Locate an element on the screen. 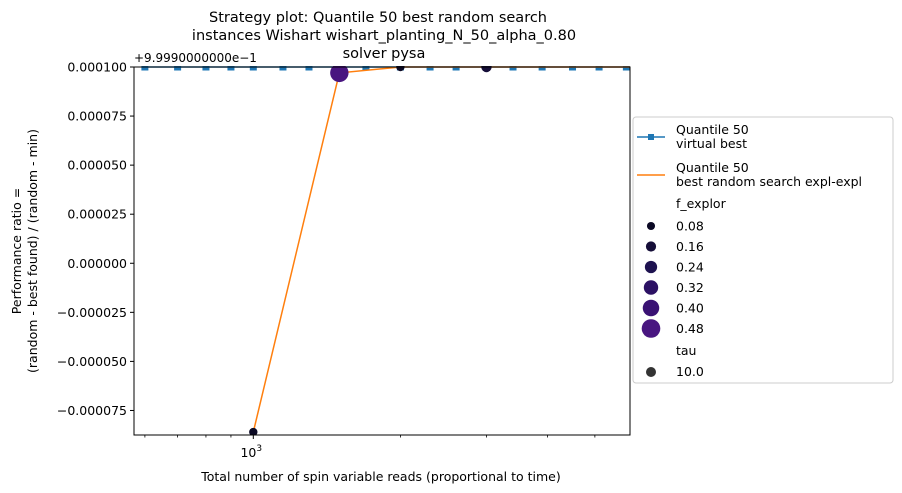  legend-f-explor-label: 0.16 is located at coordinates (690, 246).